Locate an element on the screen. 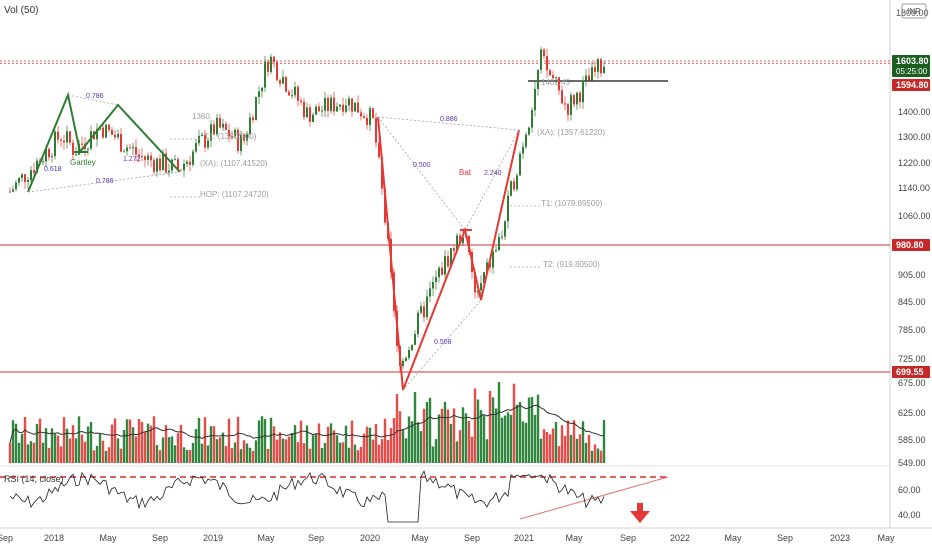 This screenshot has width=932, height=550. currency-badge is located at coordinates (914, 11).